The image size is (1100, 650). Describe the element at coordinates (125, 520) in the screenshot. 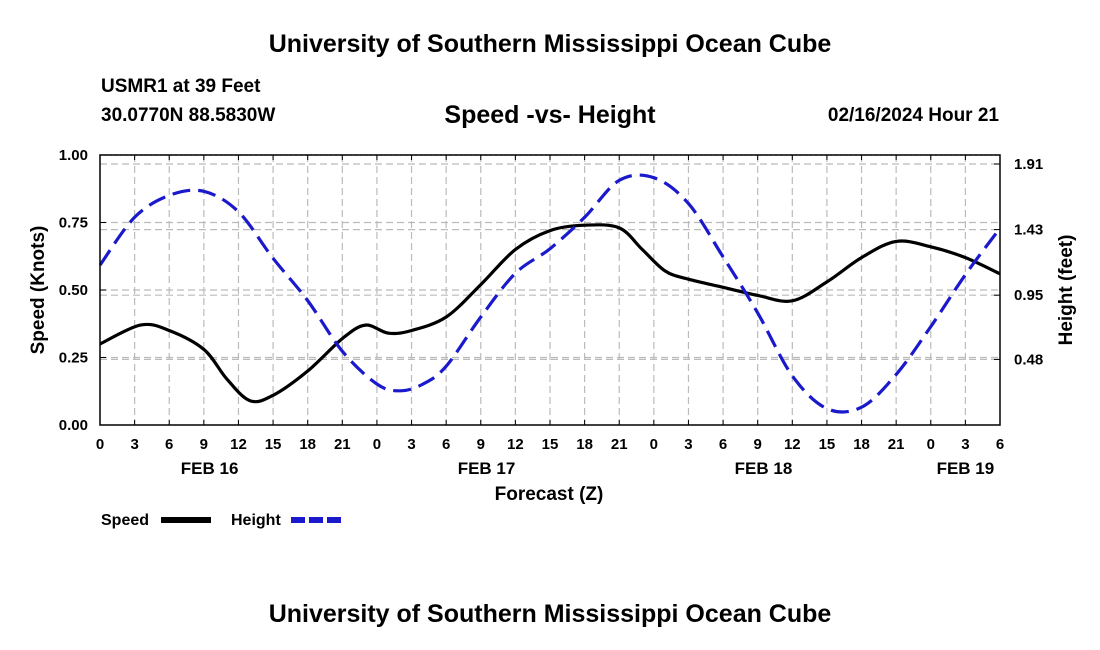

I see `legend-speed-label: Speed` at that location.